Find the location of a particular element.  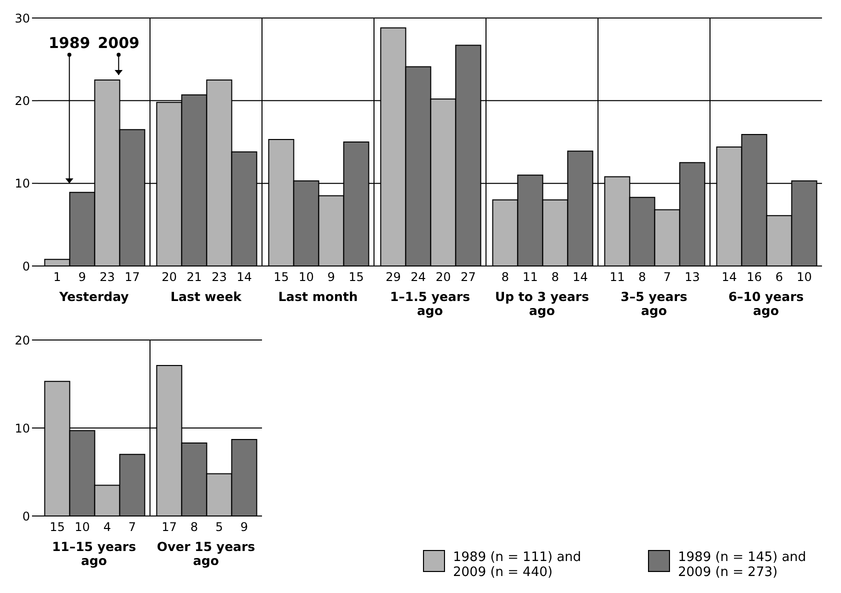

data-label: 1 is located at coordinates (57, 277).